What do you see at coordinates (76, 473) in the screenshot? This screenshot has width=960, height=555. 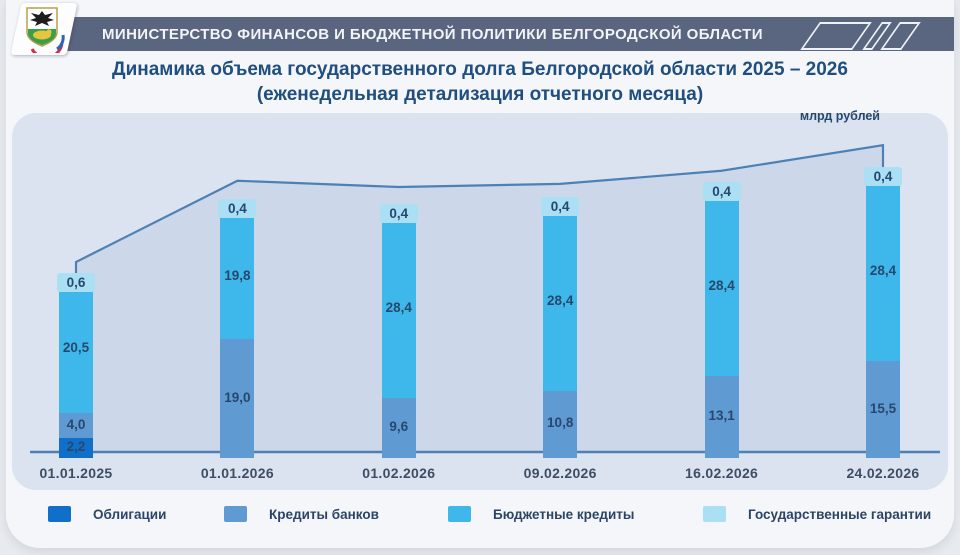 I see `x-axis-label: 01.01.2025` at bounding box center [76, 473].